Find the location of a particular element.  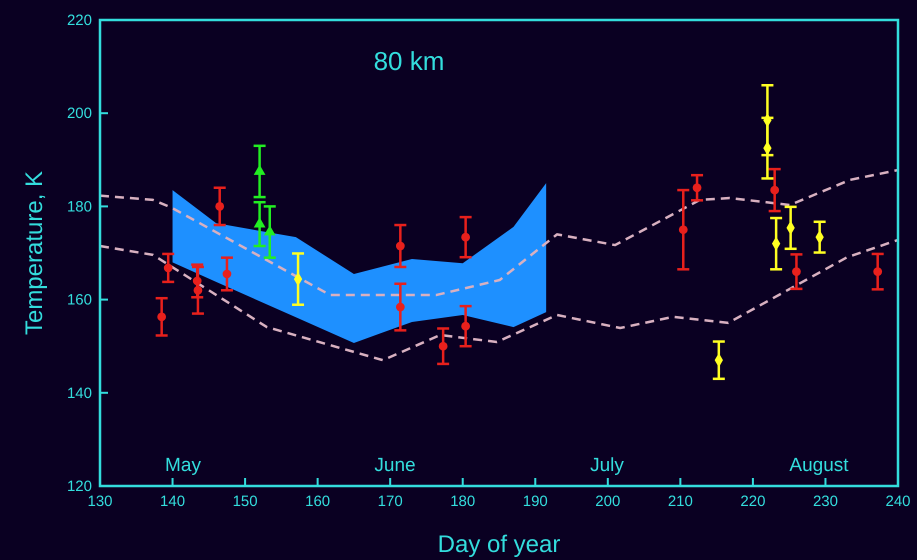

y-tick-label: 160 is located at coordinates (79, 300).